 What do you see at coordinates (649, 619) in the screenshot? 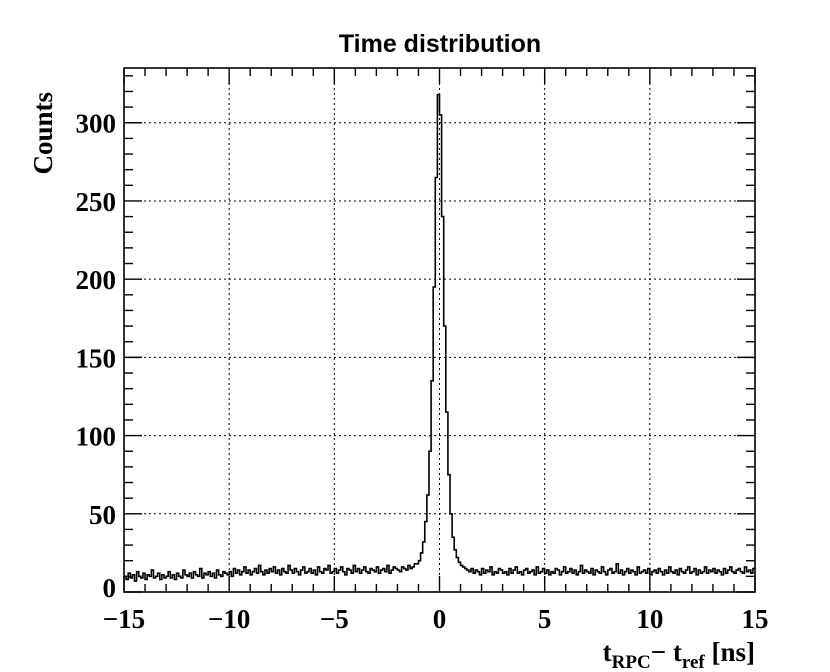
I see `x-tick-label: 10` at bounding box center [649, 619].